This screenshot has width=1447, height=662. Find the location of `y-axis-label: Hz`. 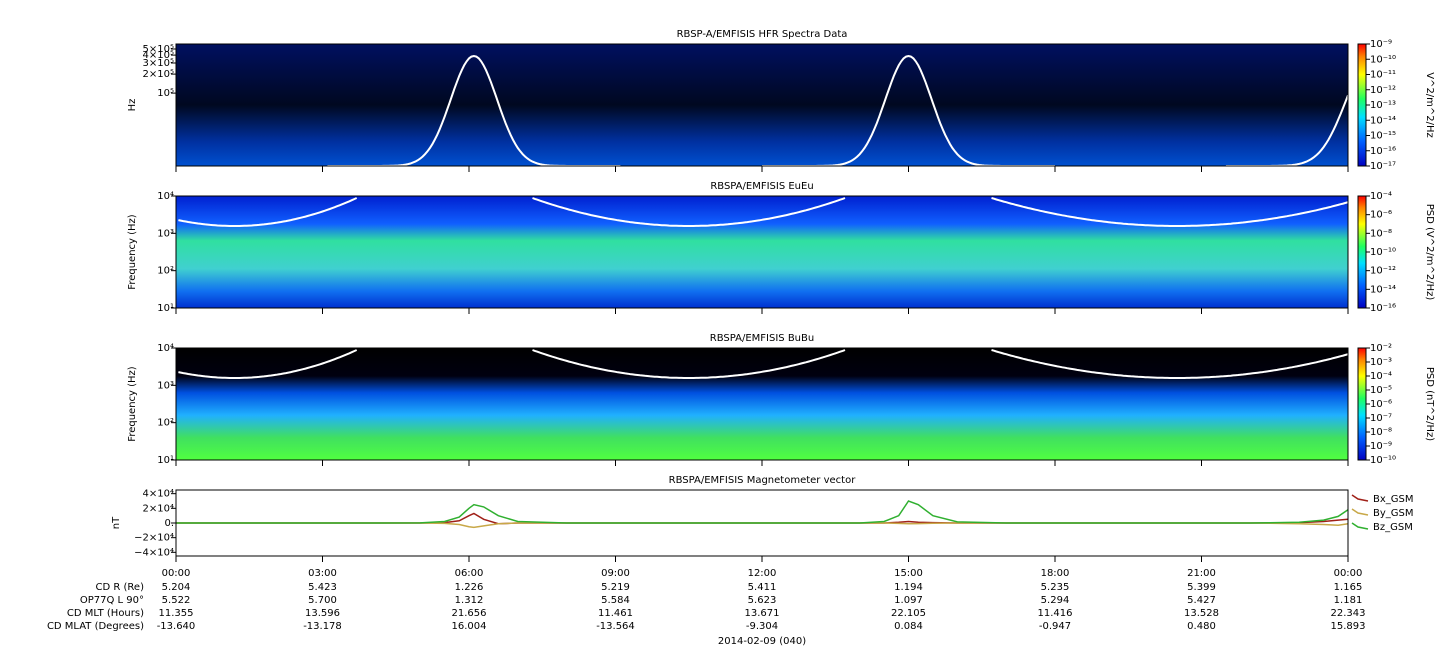

y-axis-label: Hz is located at coordinates (132, 105).